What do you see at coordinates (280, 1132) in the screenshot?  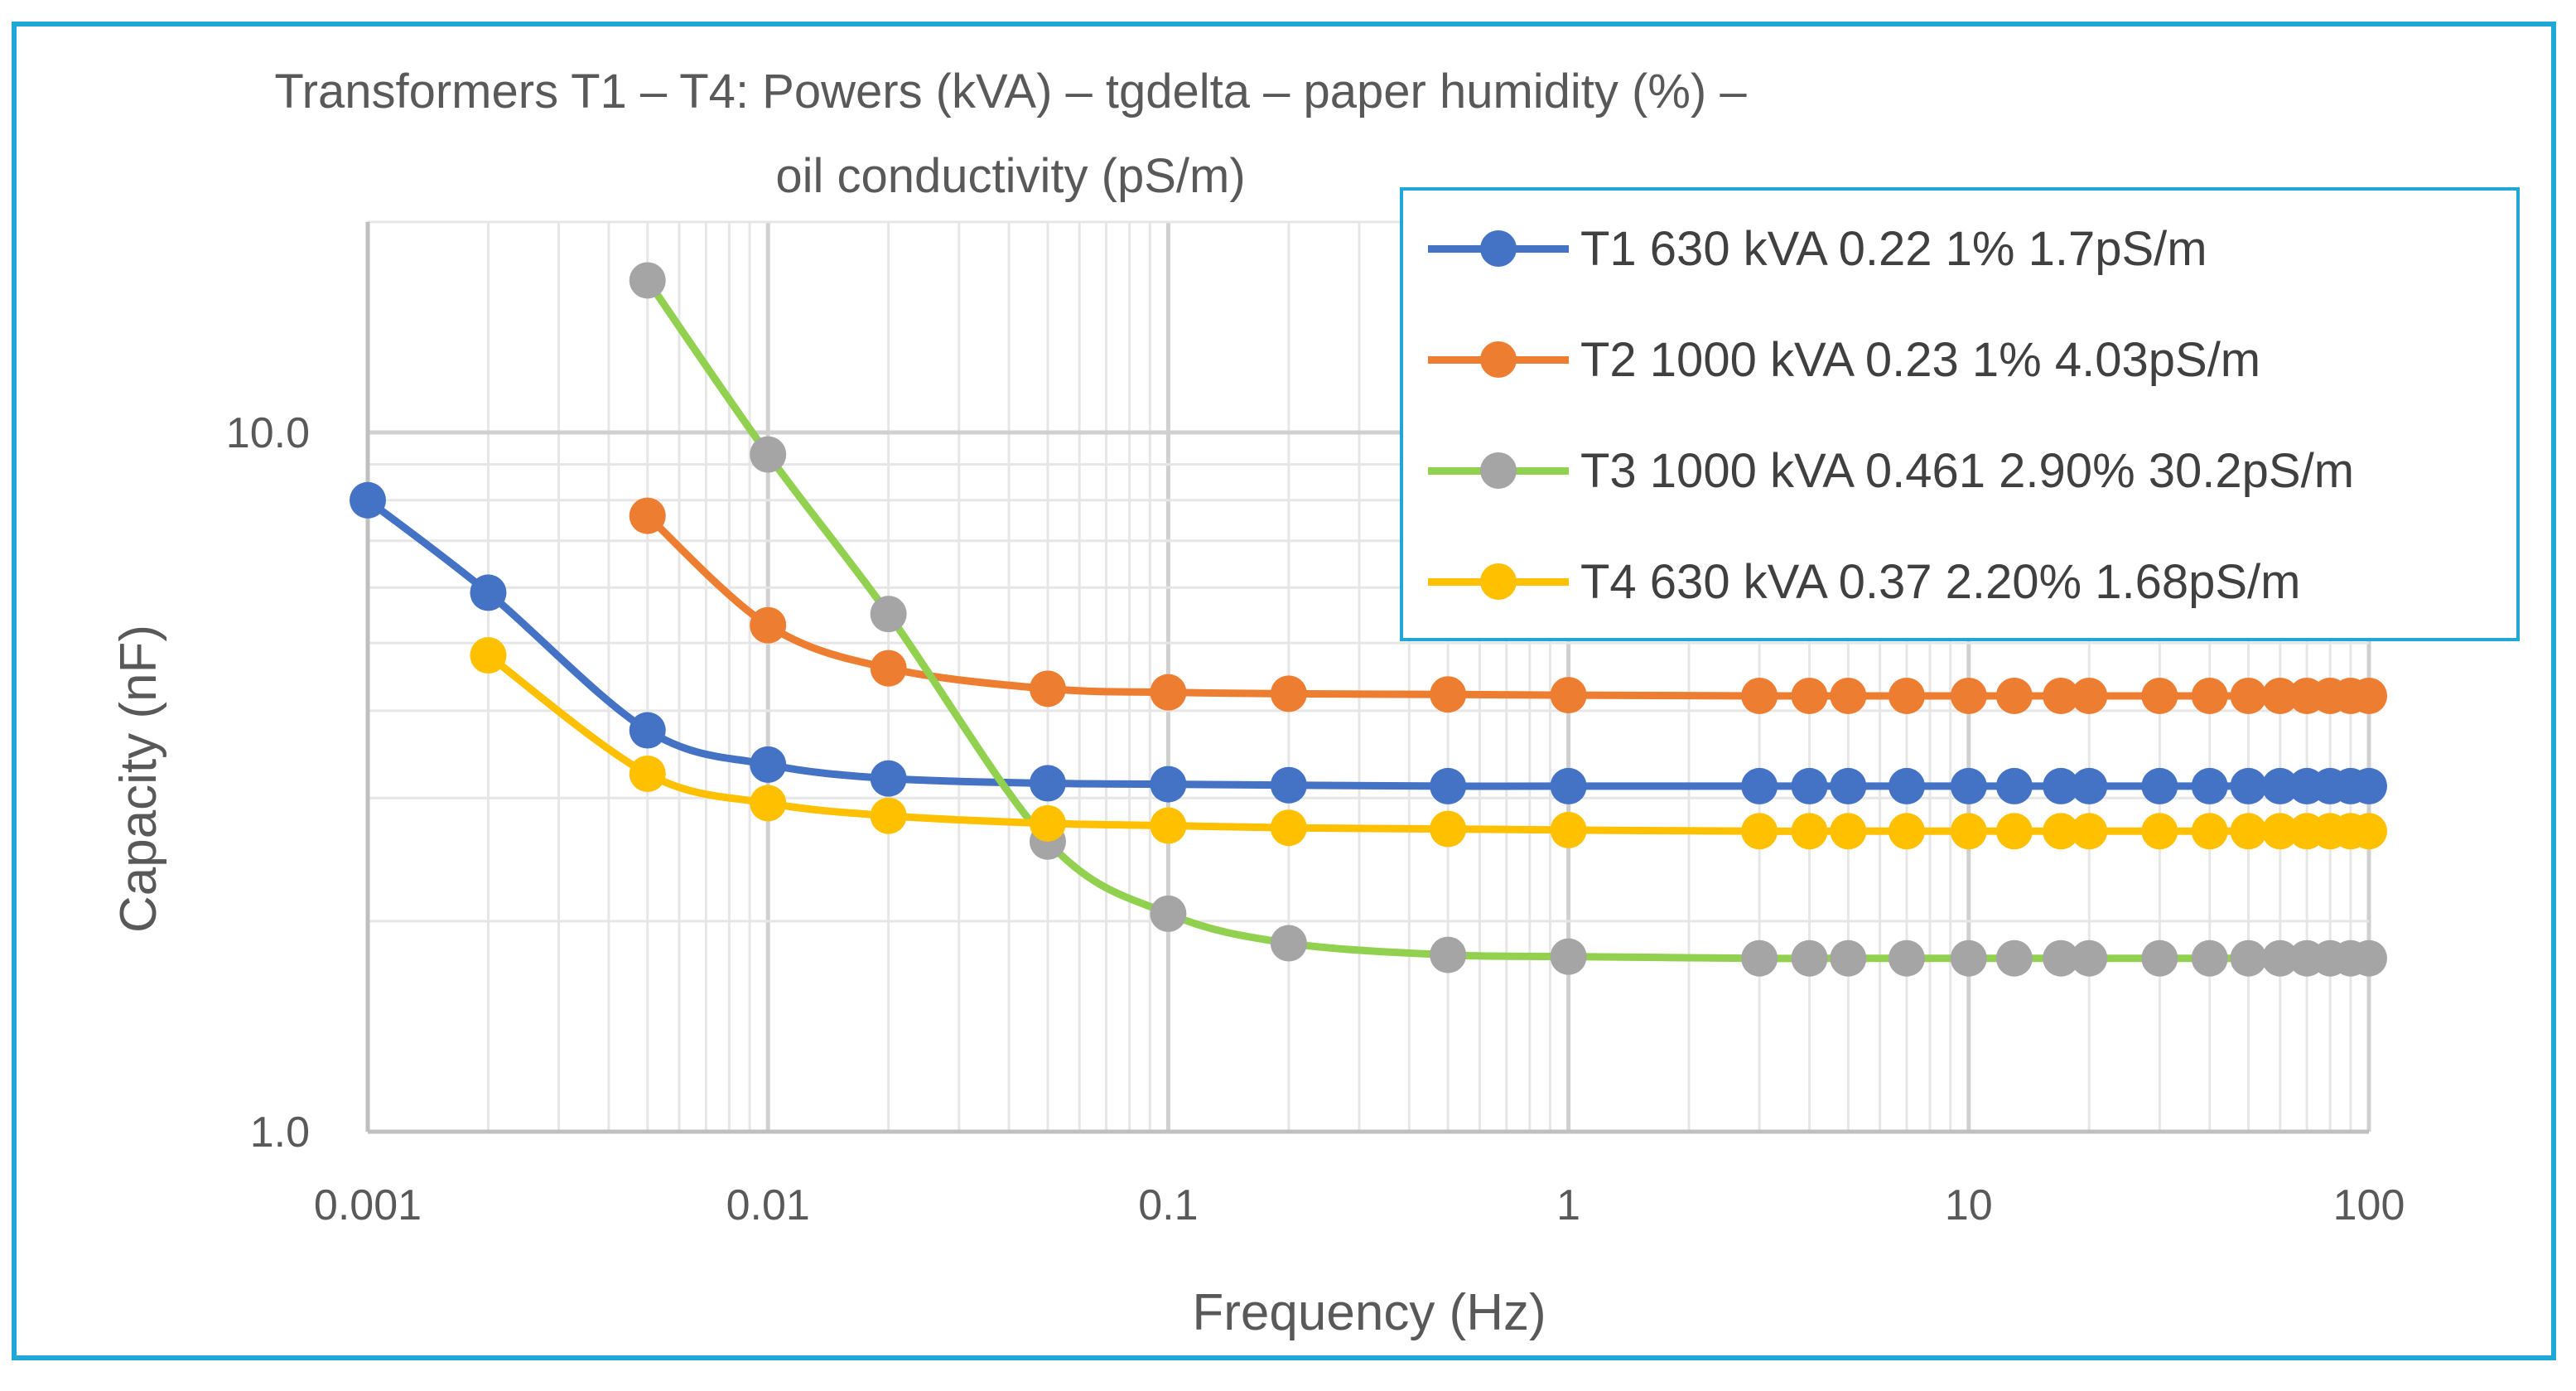 I see `y-tick-label: 1.0` at bounding box center [280, 1132].